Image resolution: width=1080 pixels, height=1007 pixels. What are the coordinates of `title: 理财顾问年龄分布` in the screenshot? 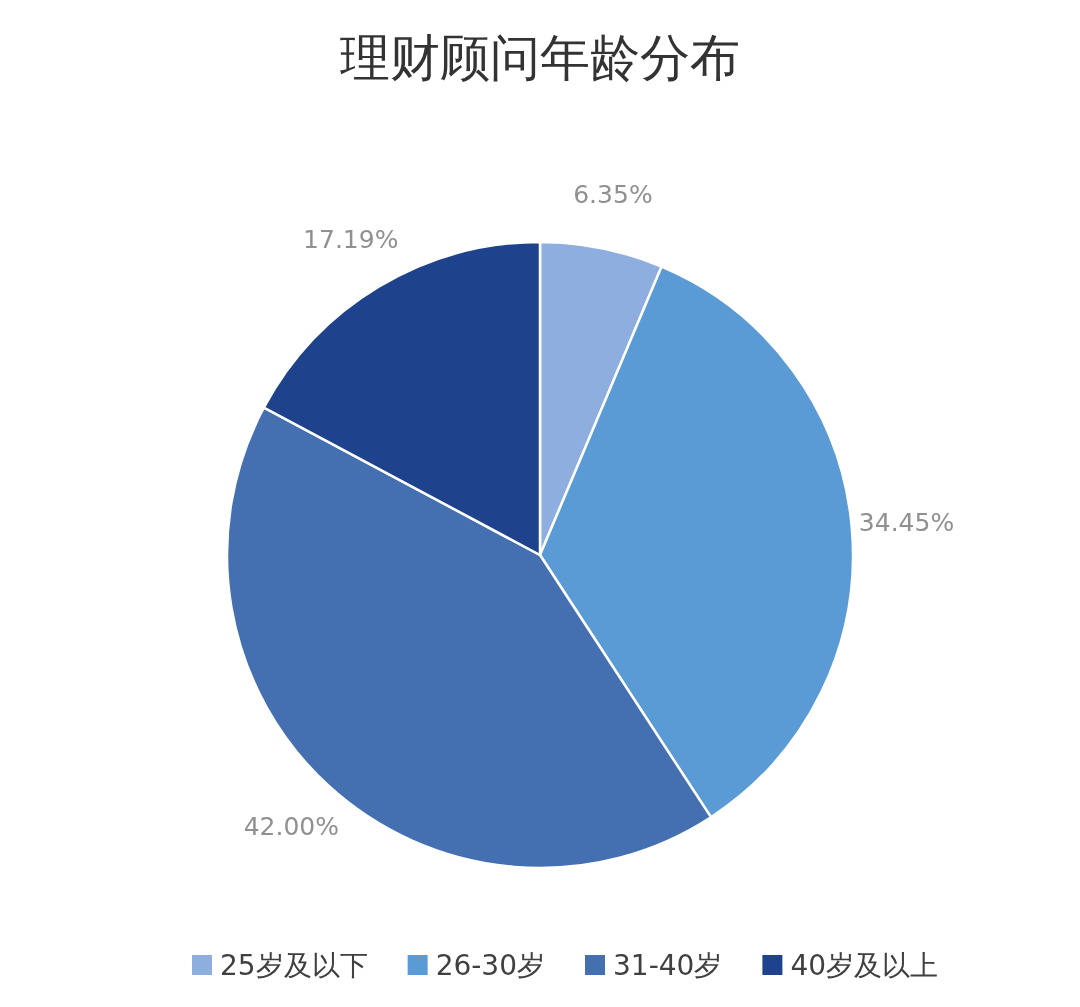 It's located at (540, 58).